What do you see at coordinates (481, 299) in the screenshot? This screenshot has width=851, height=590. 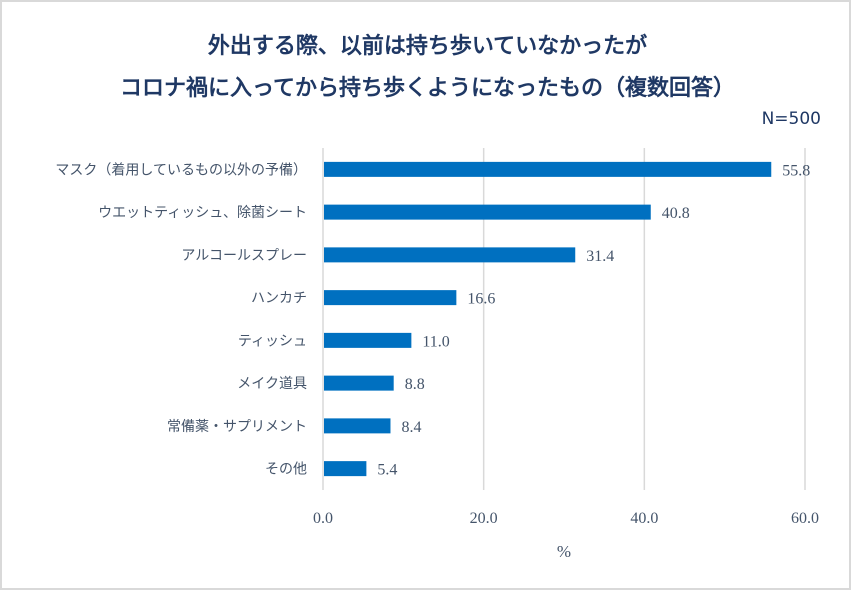 I see `value-label: 16.6` at bounding box center [481, 299].